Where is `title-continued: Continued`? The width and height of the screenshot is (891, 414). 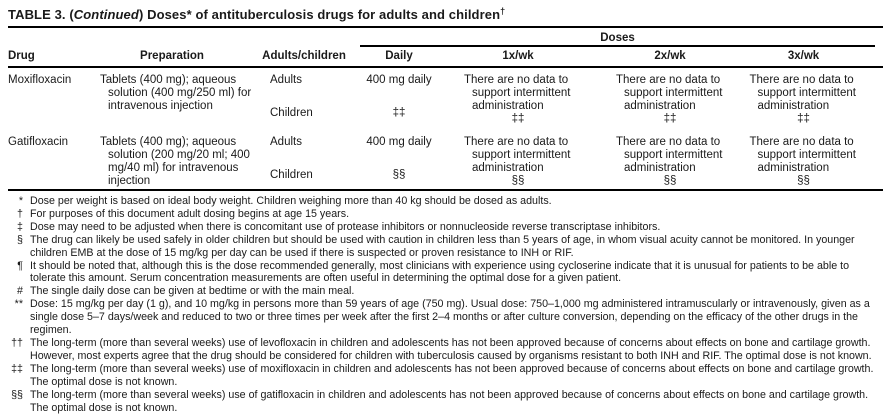 title-continued: Continued is located at coordinates (106, 14).